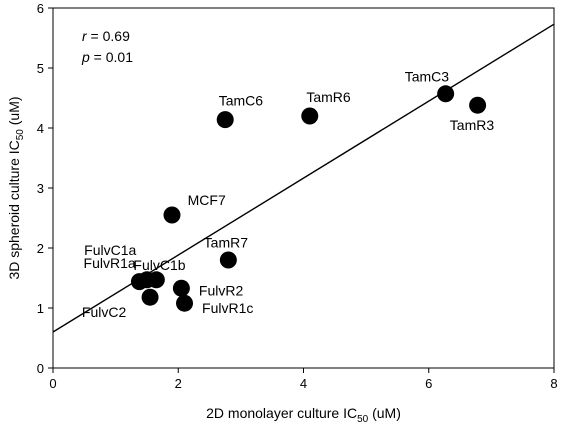 The image size is (561, 436). Describe the element at coordinates (241, 100) in the screenshot. I see `point-label: TamC6` at that location.